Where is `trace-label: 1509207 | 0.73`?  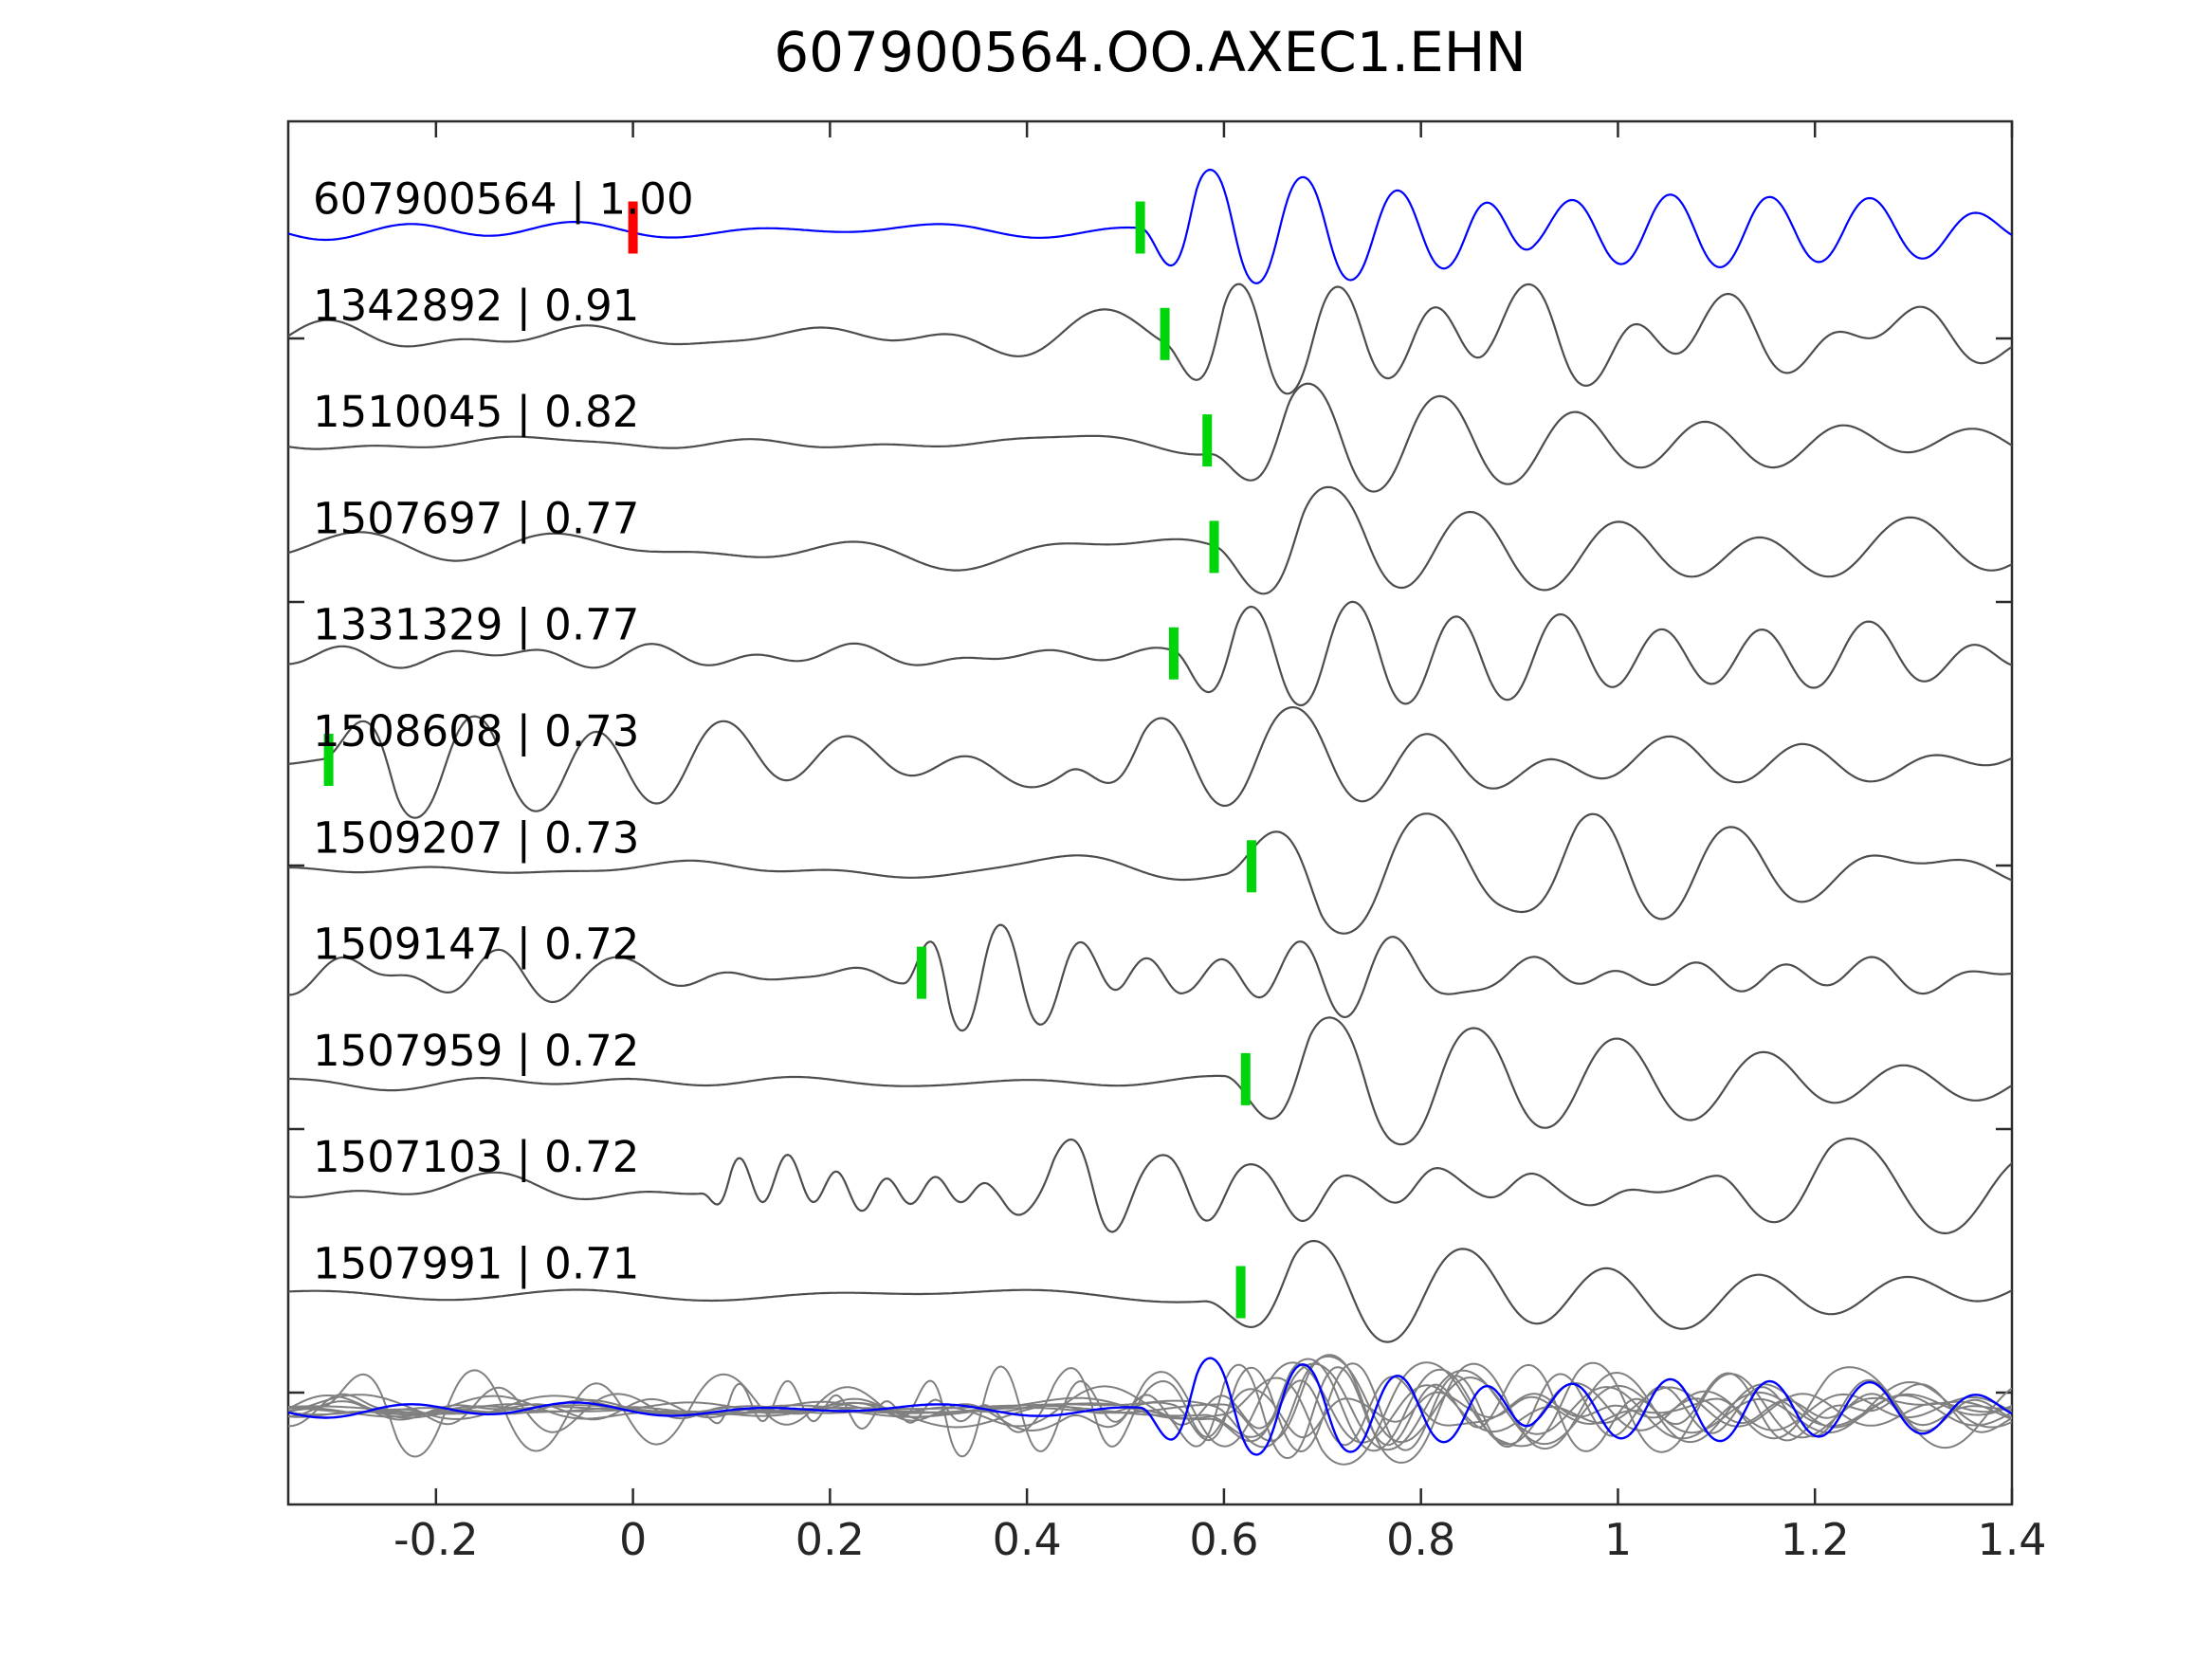 trace-label: 1509207 | 0.73 is located at coordinates (476, 837).